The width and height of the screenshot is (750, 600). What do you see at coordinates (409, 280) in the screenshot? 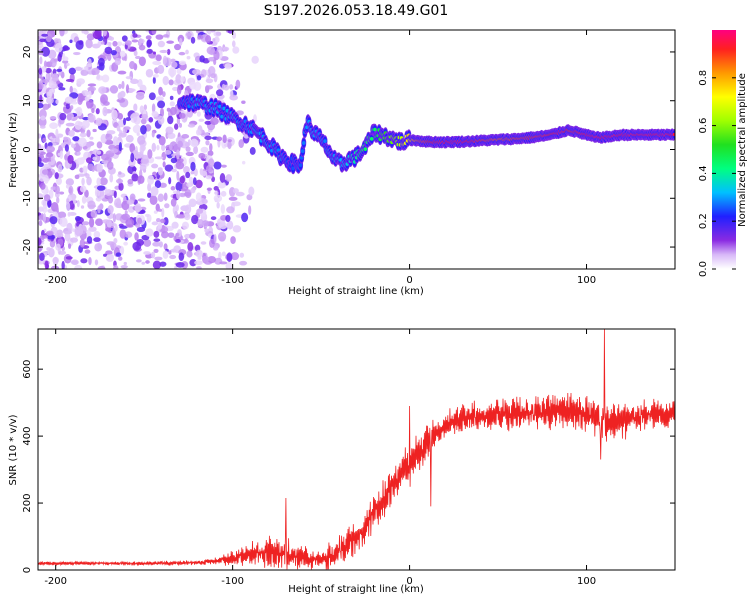
I see `spectrogram-x-tick-label: 0` at bounding box center [409, 280].